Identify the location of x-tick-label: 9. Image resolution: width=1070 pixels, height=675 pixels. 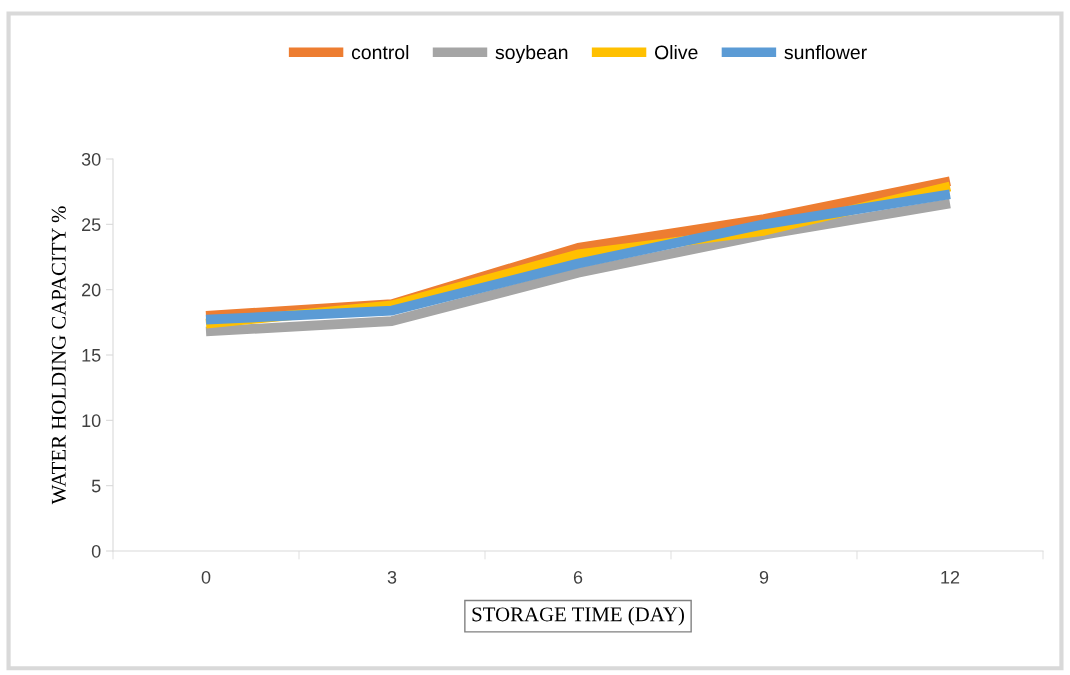
(764, 577).